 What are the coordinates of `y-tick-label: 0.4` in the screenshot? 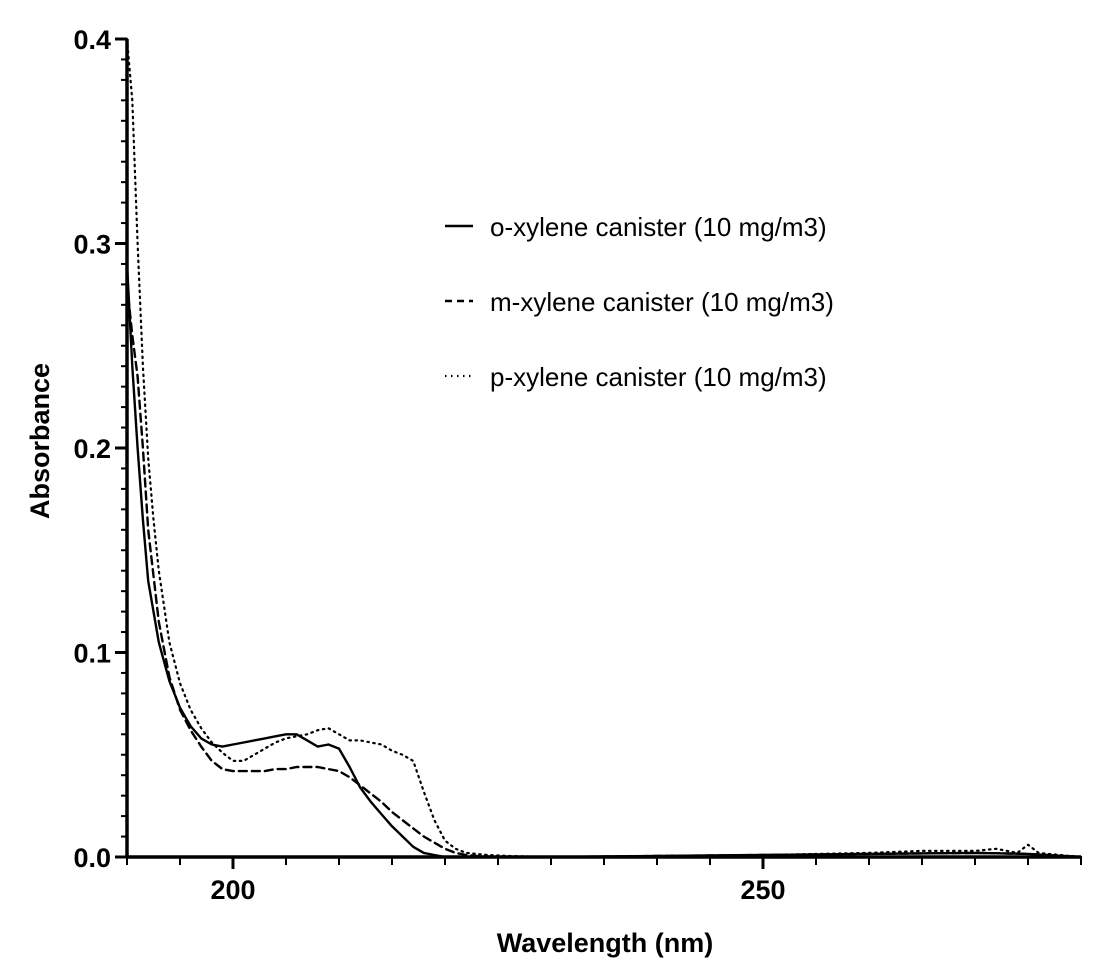 It's located at (92, 40).